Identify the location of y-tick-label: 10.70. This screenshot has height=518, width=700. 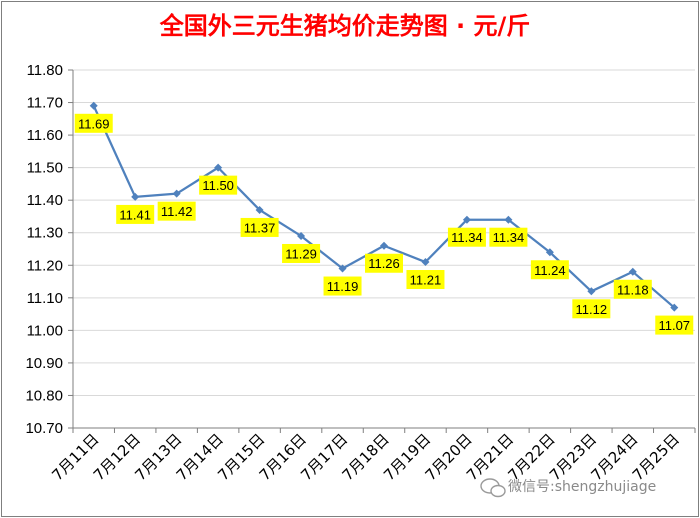
(44, 428).